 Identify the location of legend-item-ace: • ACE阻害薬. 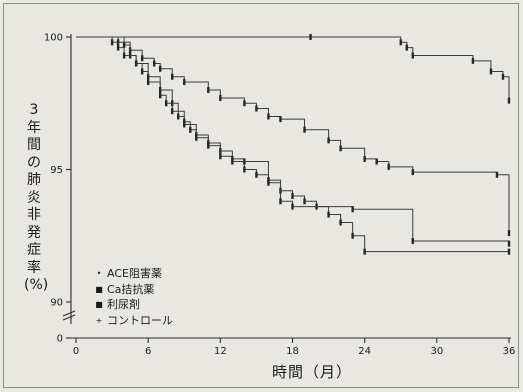
(133, 274).